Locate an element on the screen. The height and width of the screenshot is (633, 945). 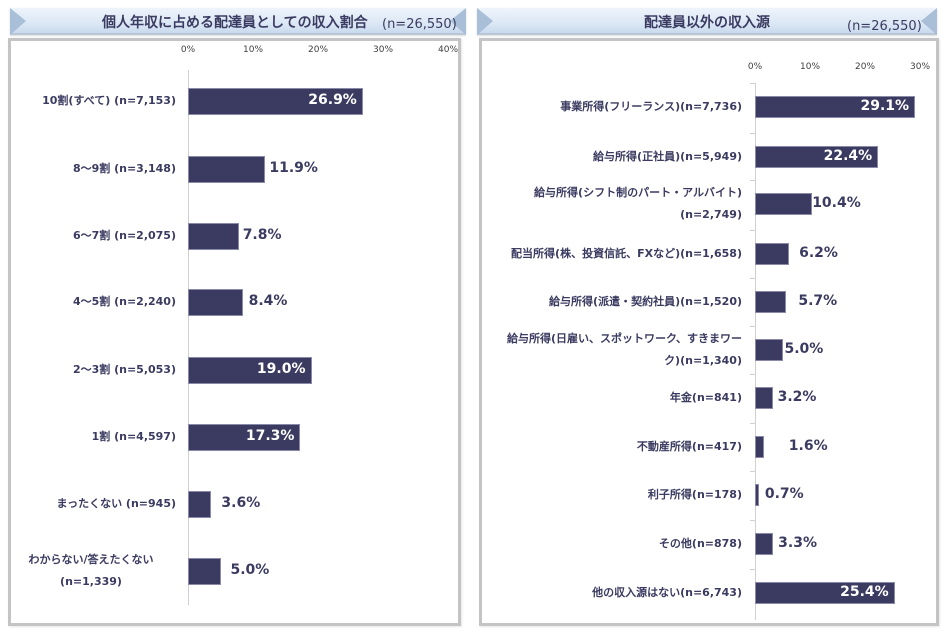
category-label: 2〜3割 (n=5,053) is located at coordinates (124, 369).